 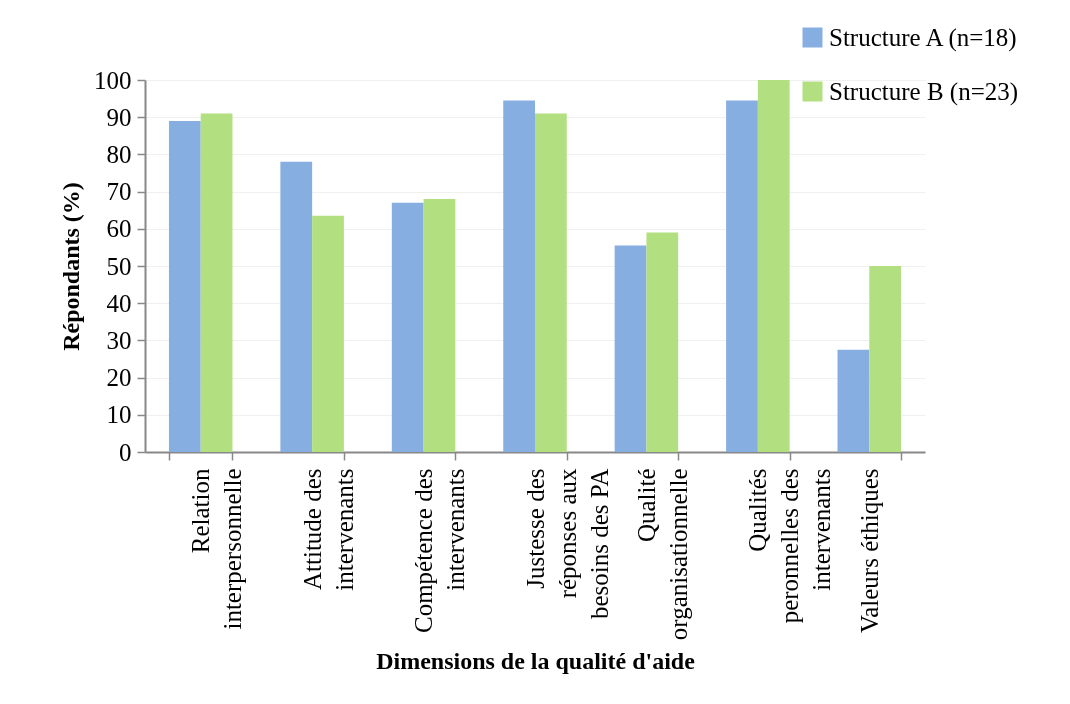 What do you see at coordinates (924, 91) in the screenshot?
I see `legend-label: Structure B (n=23)` at bounding box center [924, 91].